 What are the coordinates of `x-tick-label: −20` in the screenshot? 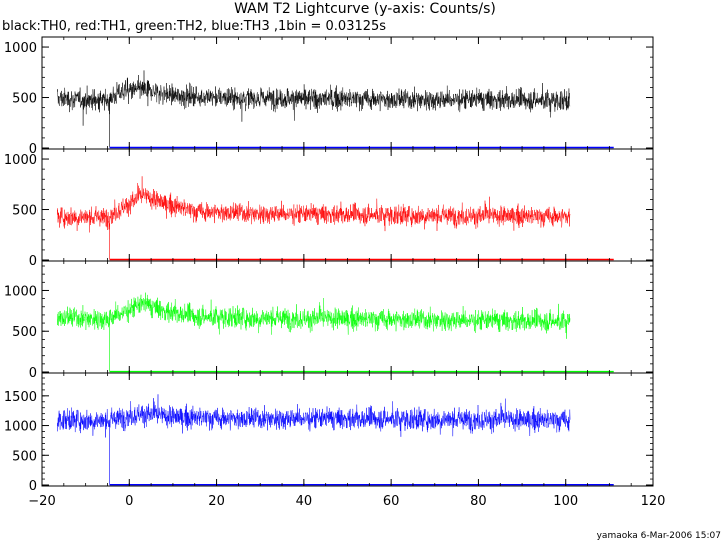 It's located at (41, 501).